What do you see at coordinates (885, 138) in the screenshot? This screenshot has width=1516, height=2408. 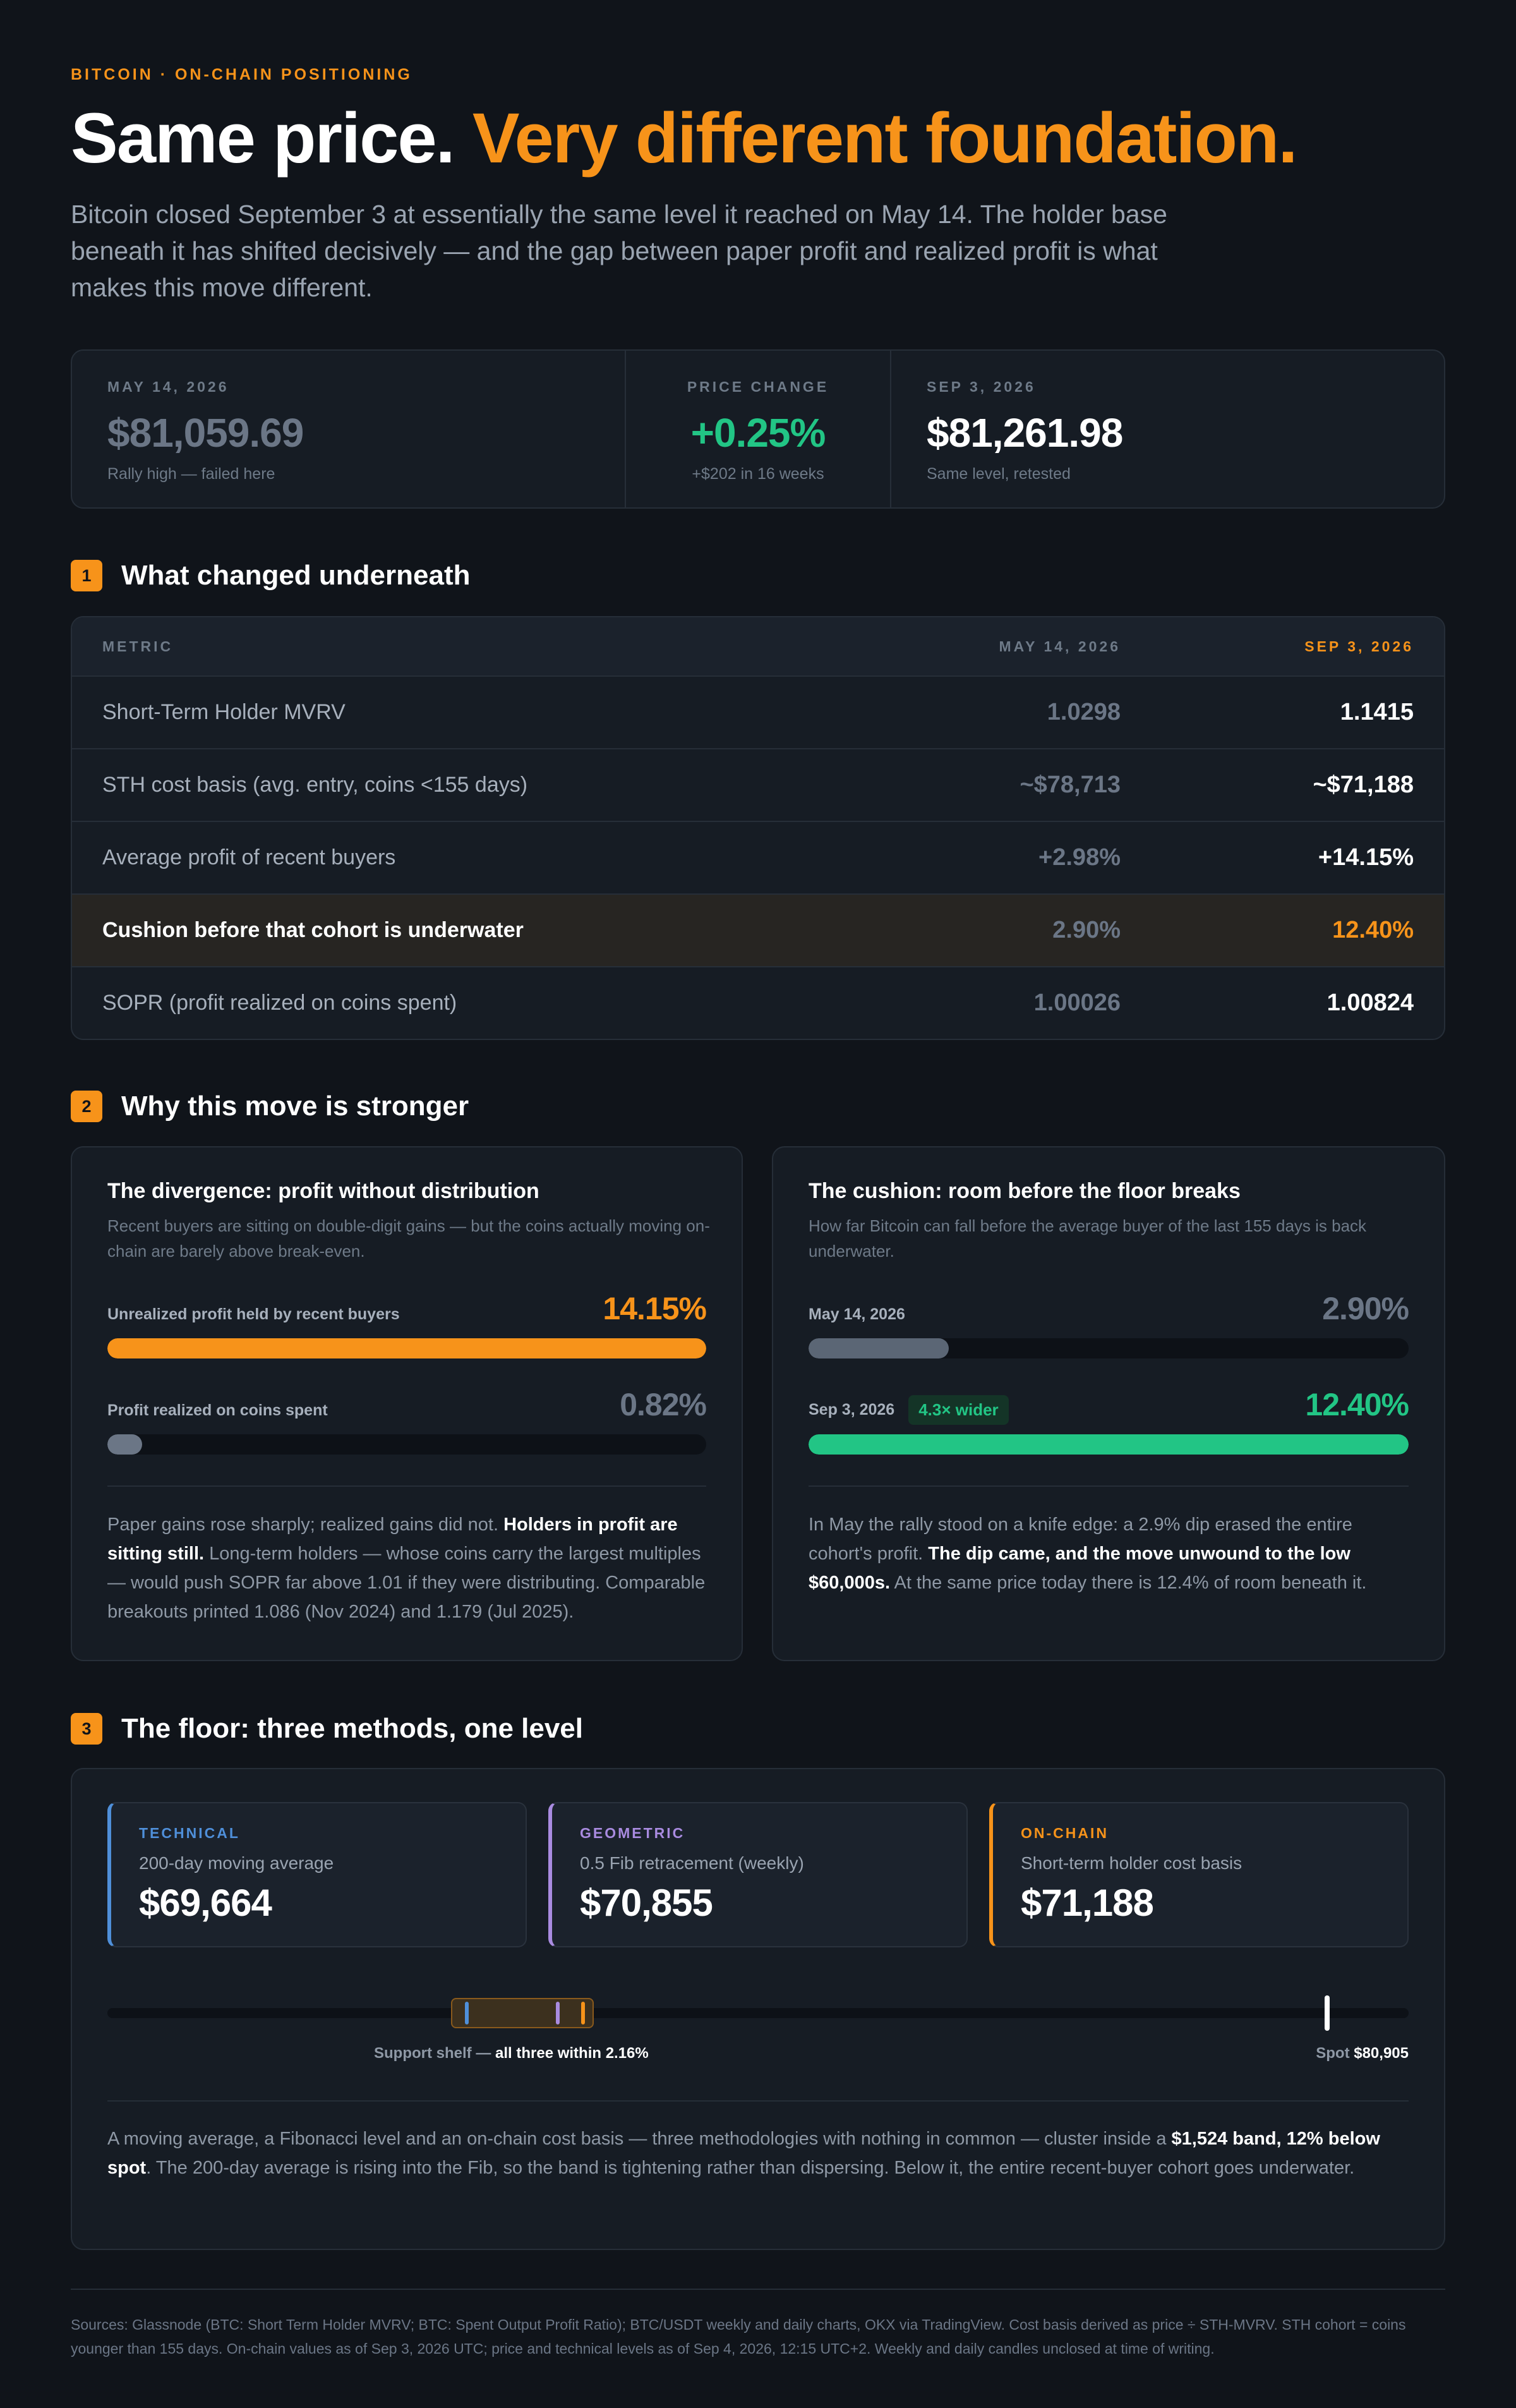 I see `headline-accent: Very different foundation.` at bounding box center [885, 138].